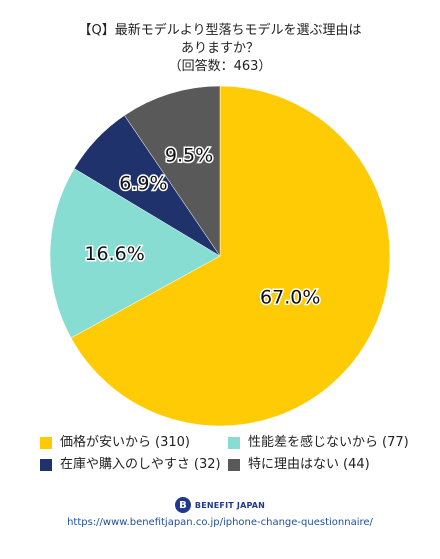  What do you see at coordinates (207, 464) in the screenshot?
I see `legend-count-stock: (32)` at bounding box center [207, 464].